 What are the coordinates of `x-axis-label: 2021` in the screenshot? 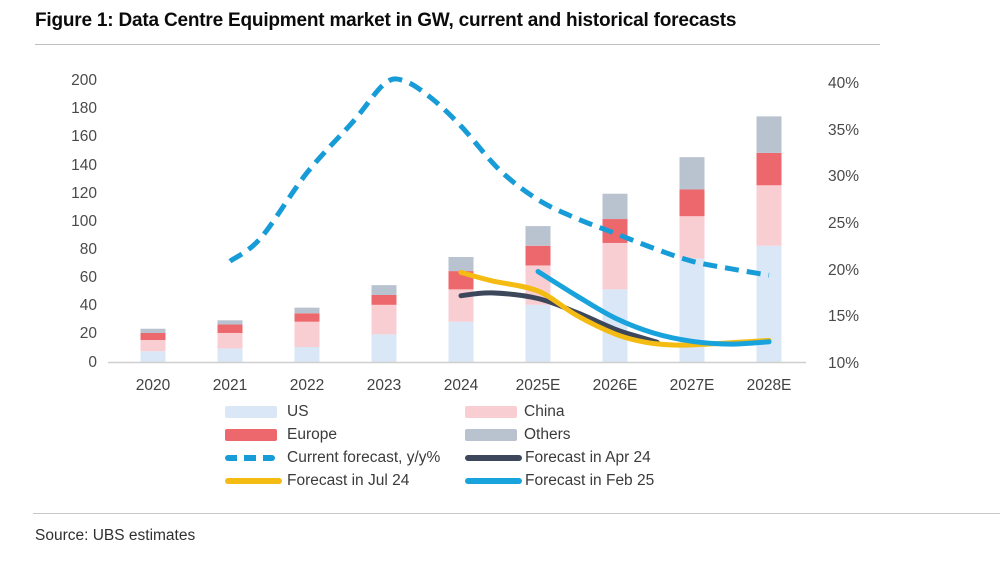 It's located at (230, 385).